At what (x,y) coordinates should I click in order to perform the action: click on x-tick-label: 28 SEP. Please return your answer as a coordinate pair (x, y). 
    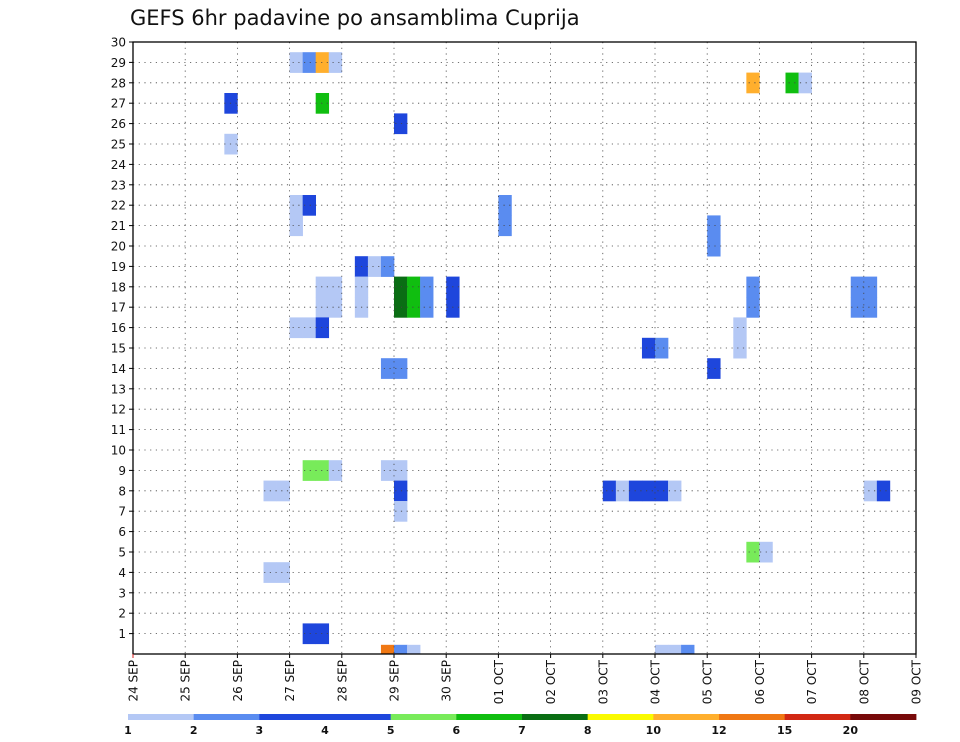
    Looking at the image, I should click on (342, 681).